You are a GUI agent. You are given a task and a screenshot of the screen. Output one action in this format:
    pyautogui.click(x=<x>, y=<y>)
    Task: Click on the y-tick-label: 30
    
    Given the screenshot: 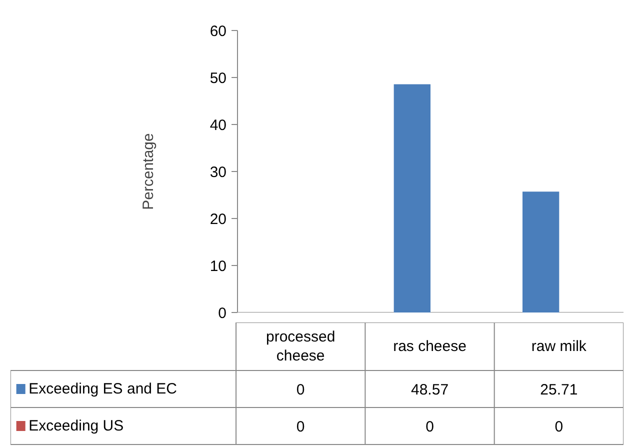 What is the action you would take?
    pyautogui.click(x=218, y=172)
    